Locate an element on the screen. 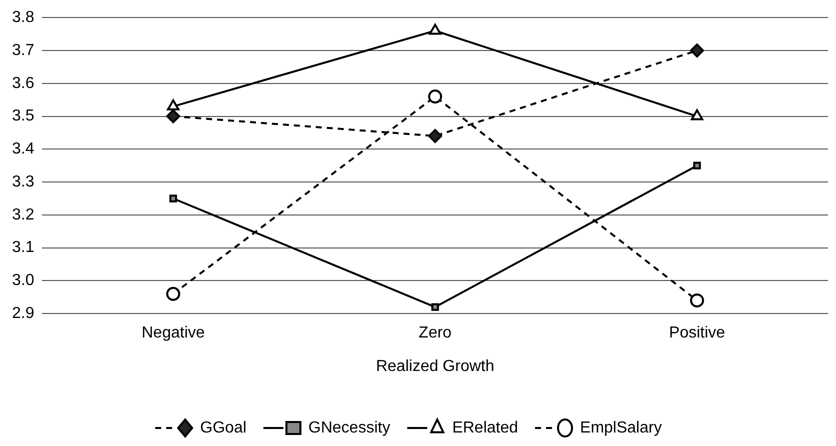 This screenshot has width=836, height=446. y-tick-label: 3.2 is located at coordinates (23, 215).